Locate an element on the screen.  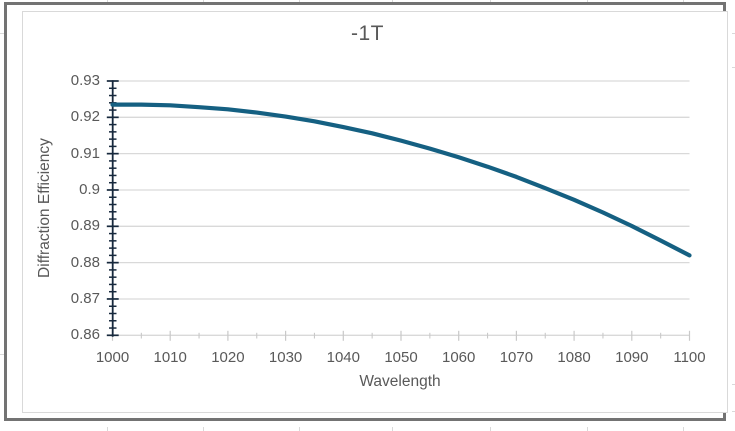
x-tick-label: 1060 is located at coordinates (459, 357).